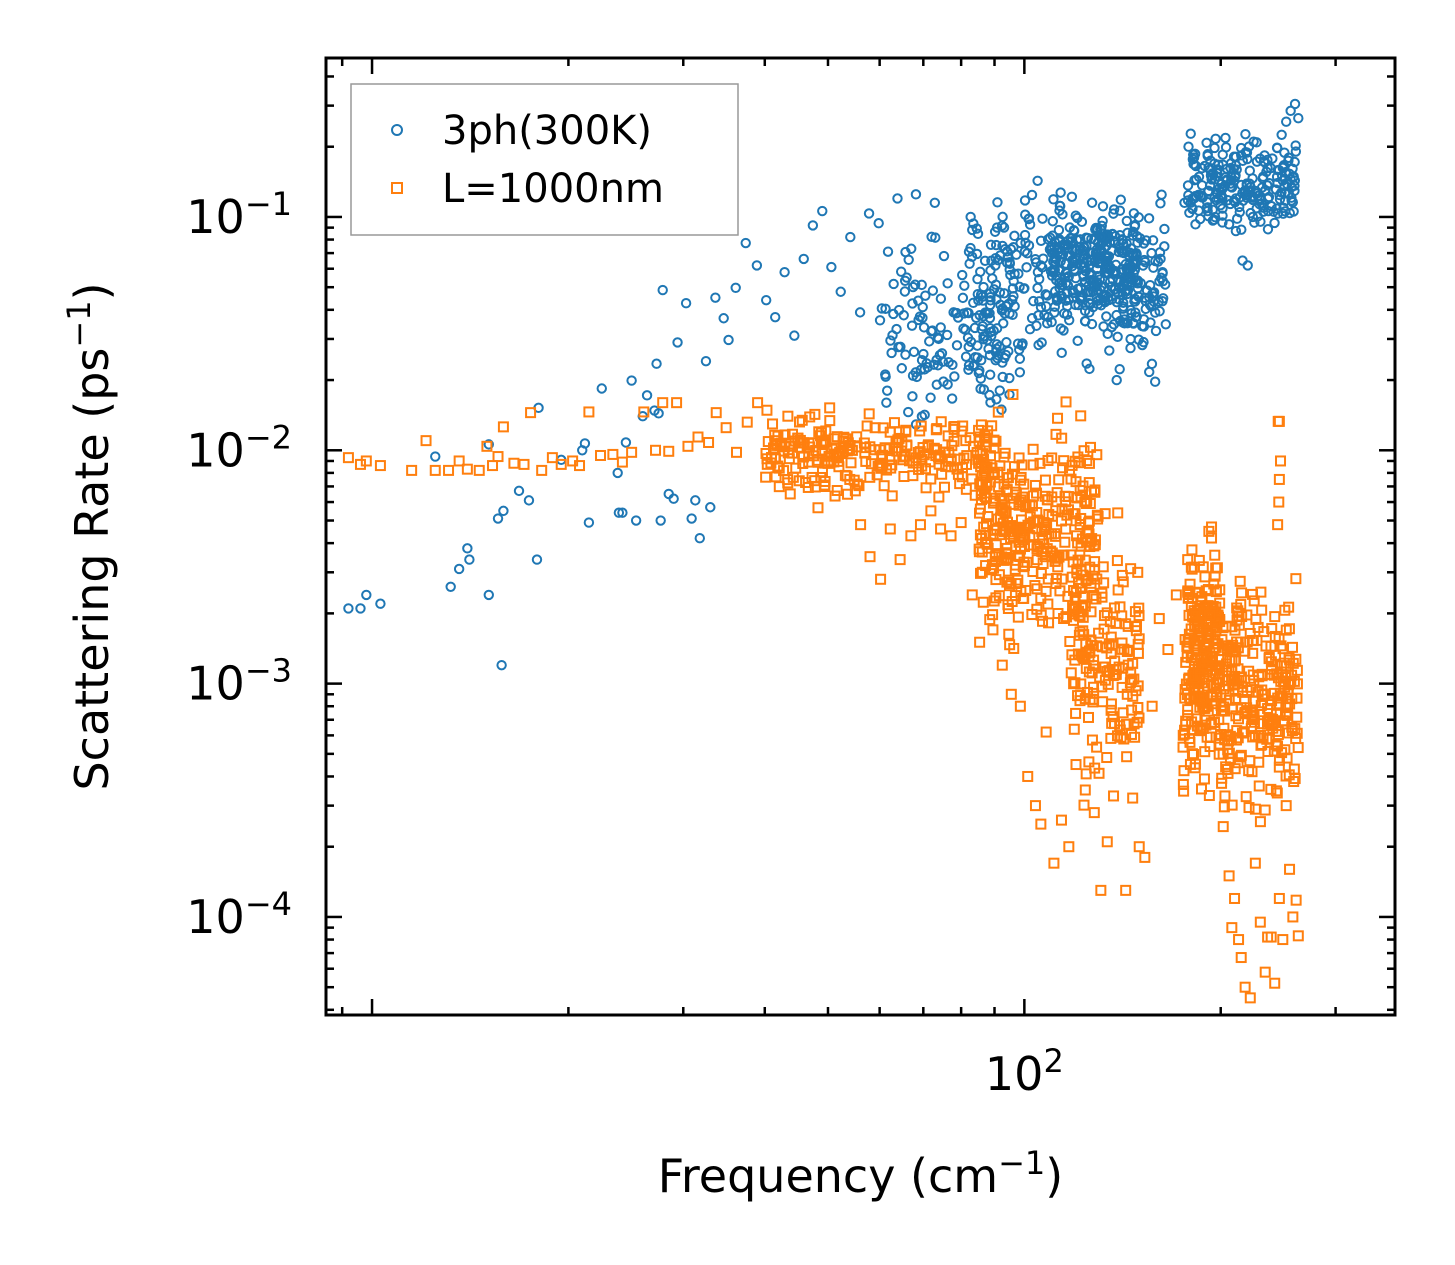  What do you see at coordinates (239, 214) in the screenshot?
I see `y-tick-label: 10−1` at bounding box center [239, 214].